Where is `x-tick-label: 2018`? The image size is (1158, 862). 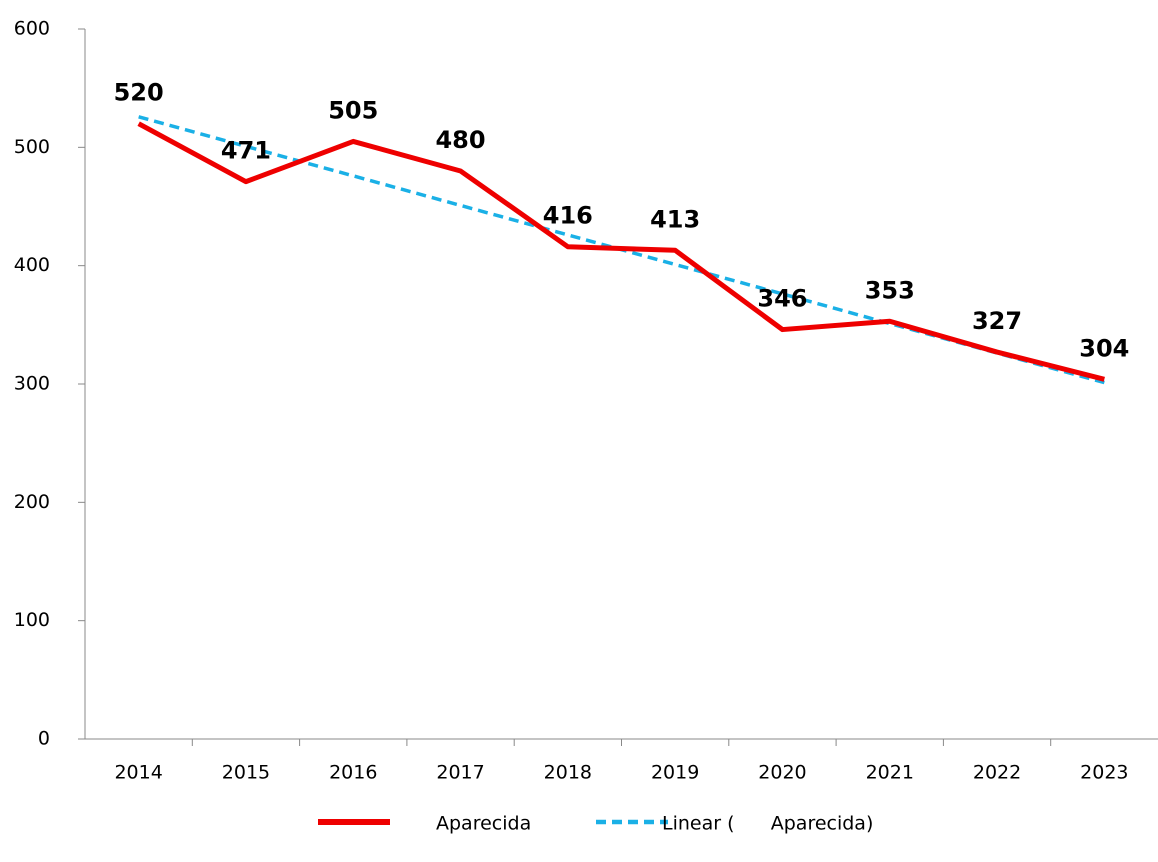
x-tick-label: 2018 is located at coordinates (568, 773).